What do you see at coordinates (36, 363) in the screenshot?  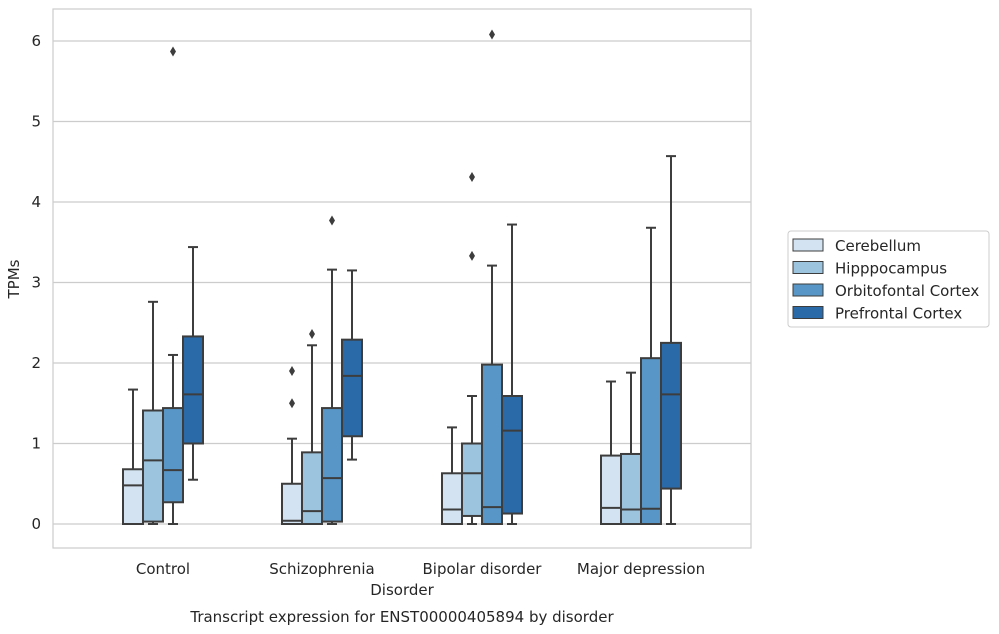 I see `y-tick-label: 2` at bounding box center [36, 363].